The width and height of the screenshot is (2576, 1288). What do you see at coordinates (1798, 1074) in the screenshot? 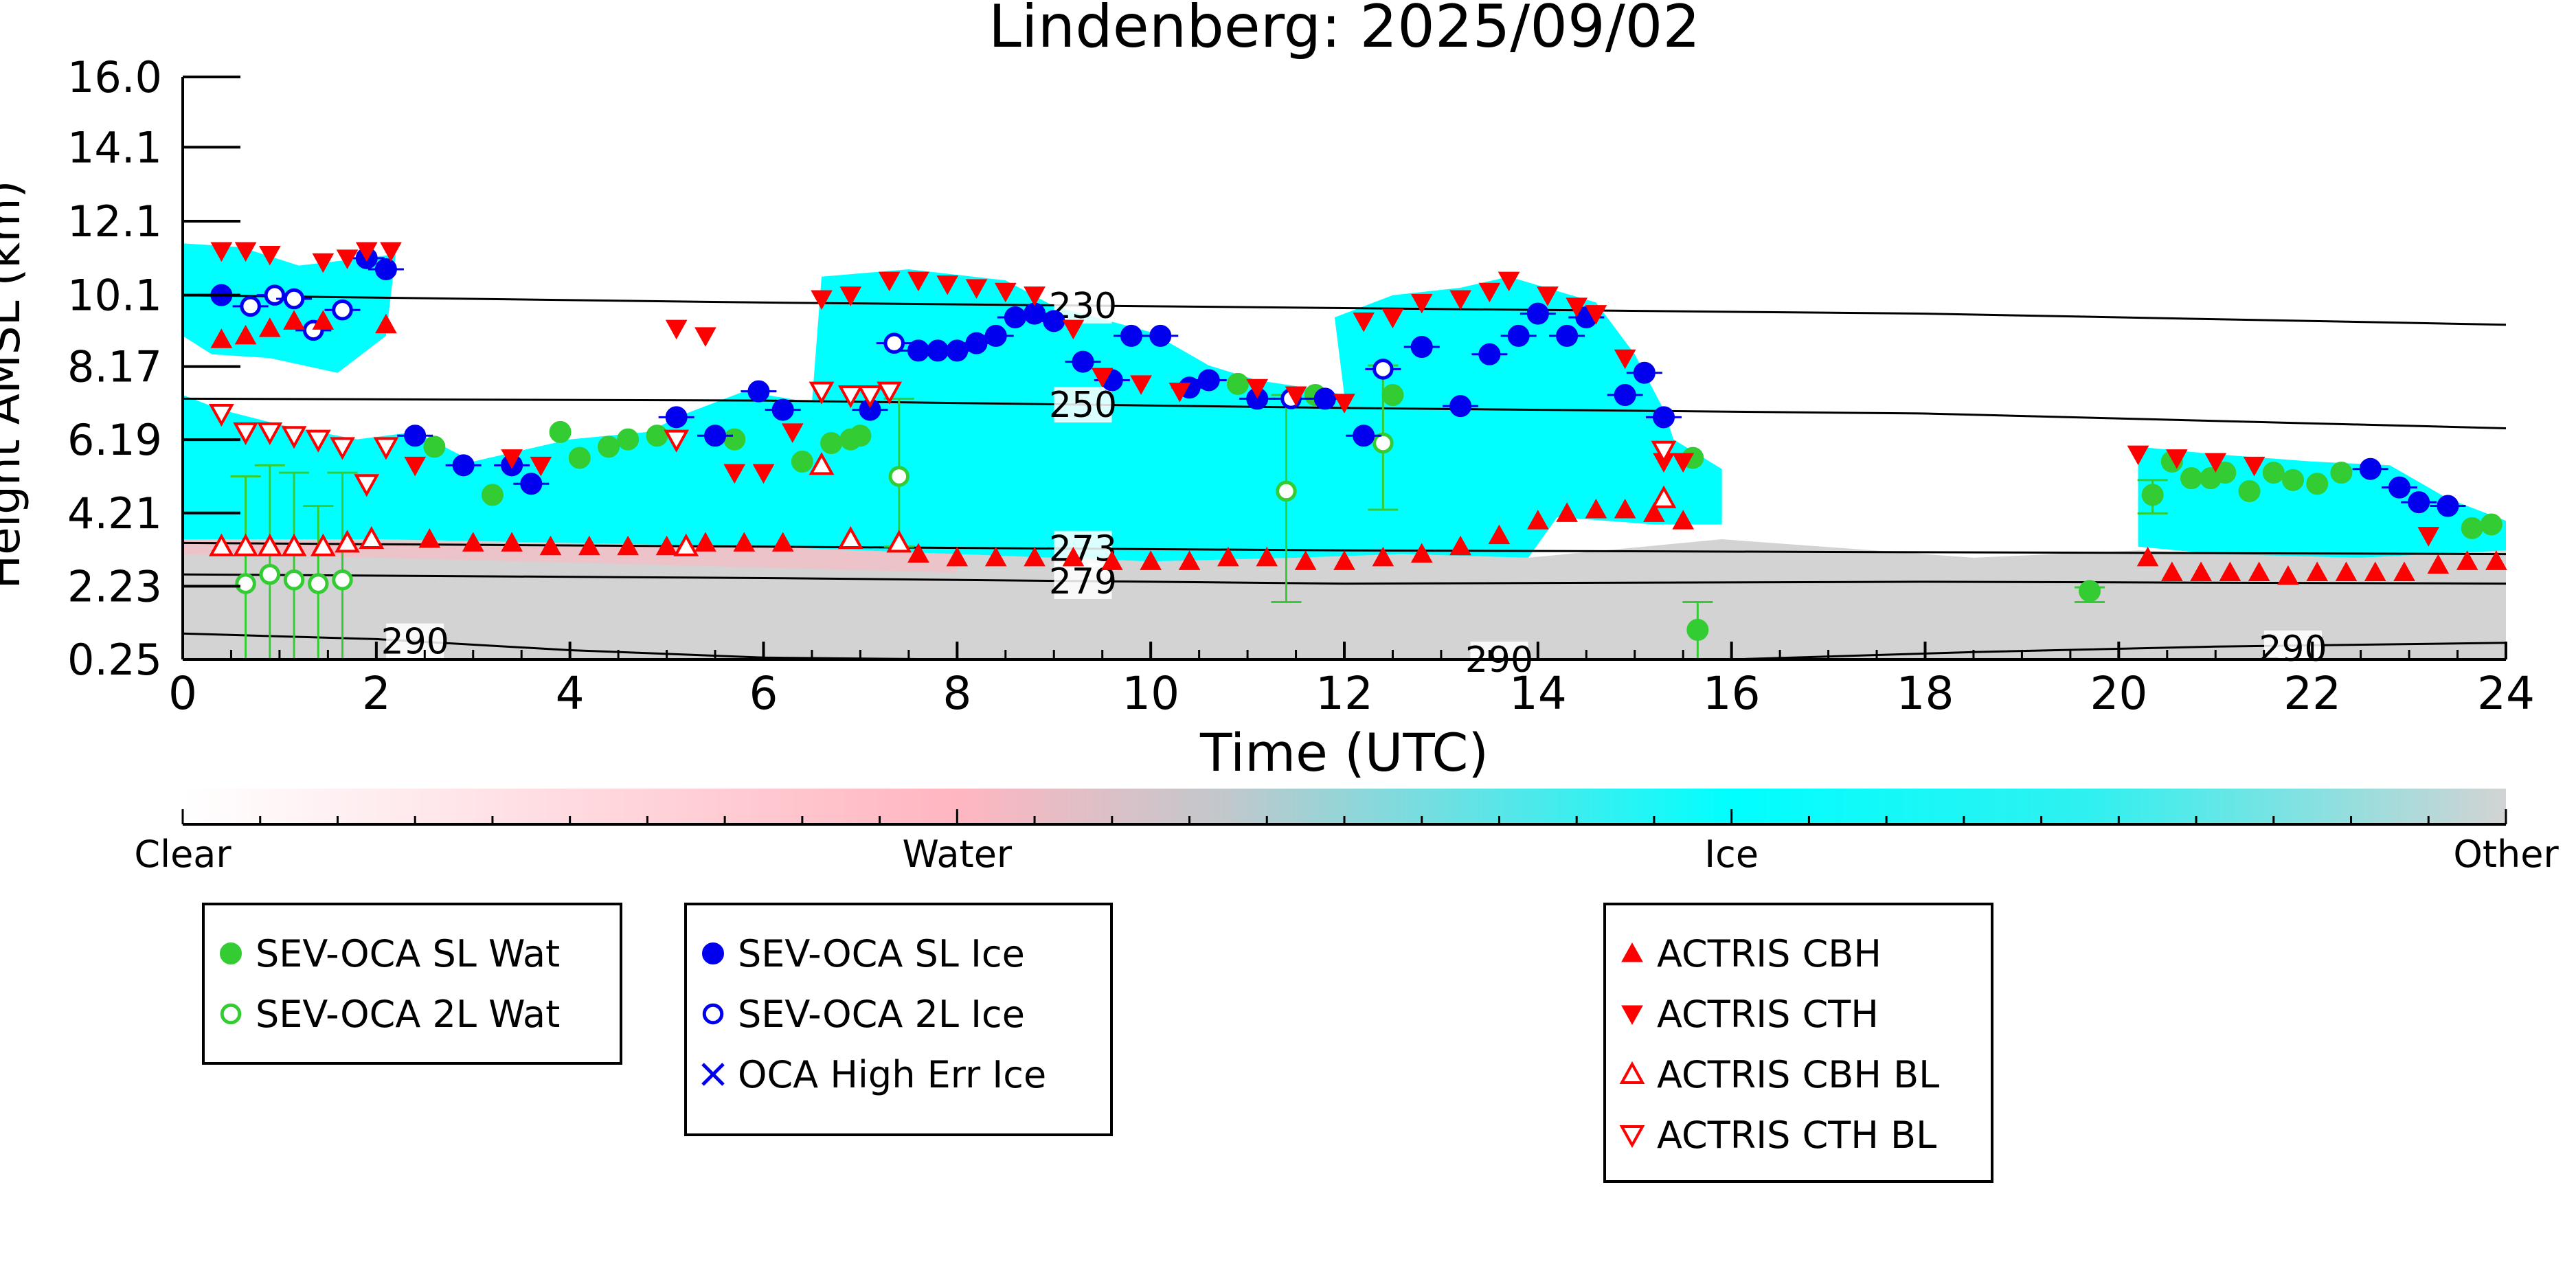
I see `legend-label: ACTRIS CBH BL` at bounding box center [1798, 1074].